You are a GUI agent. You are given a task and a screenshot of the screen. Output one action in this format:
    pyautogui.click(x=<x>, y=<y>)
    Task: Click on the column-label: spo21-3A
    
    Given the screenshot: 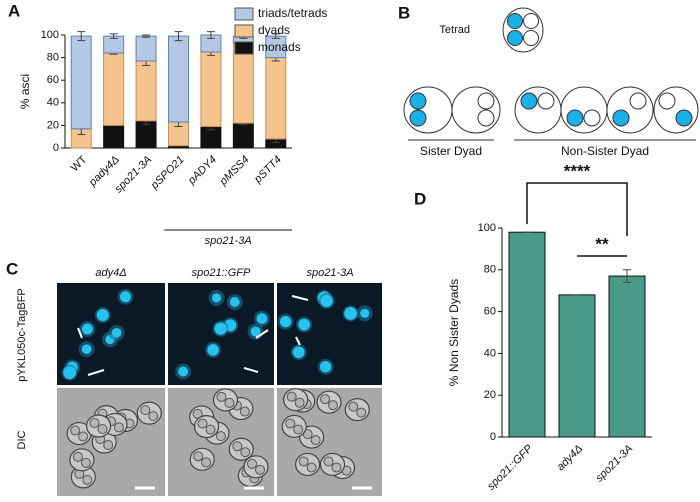 What is the action you would take?
    pyautogui.click(x=329, y=273)
    